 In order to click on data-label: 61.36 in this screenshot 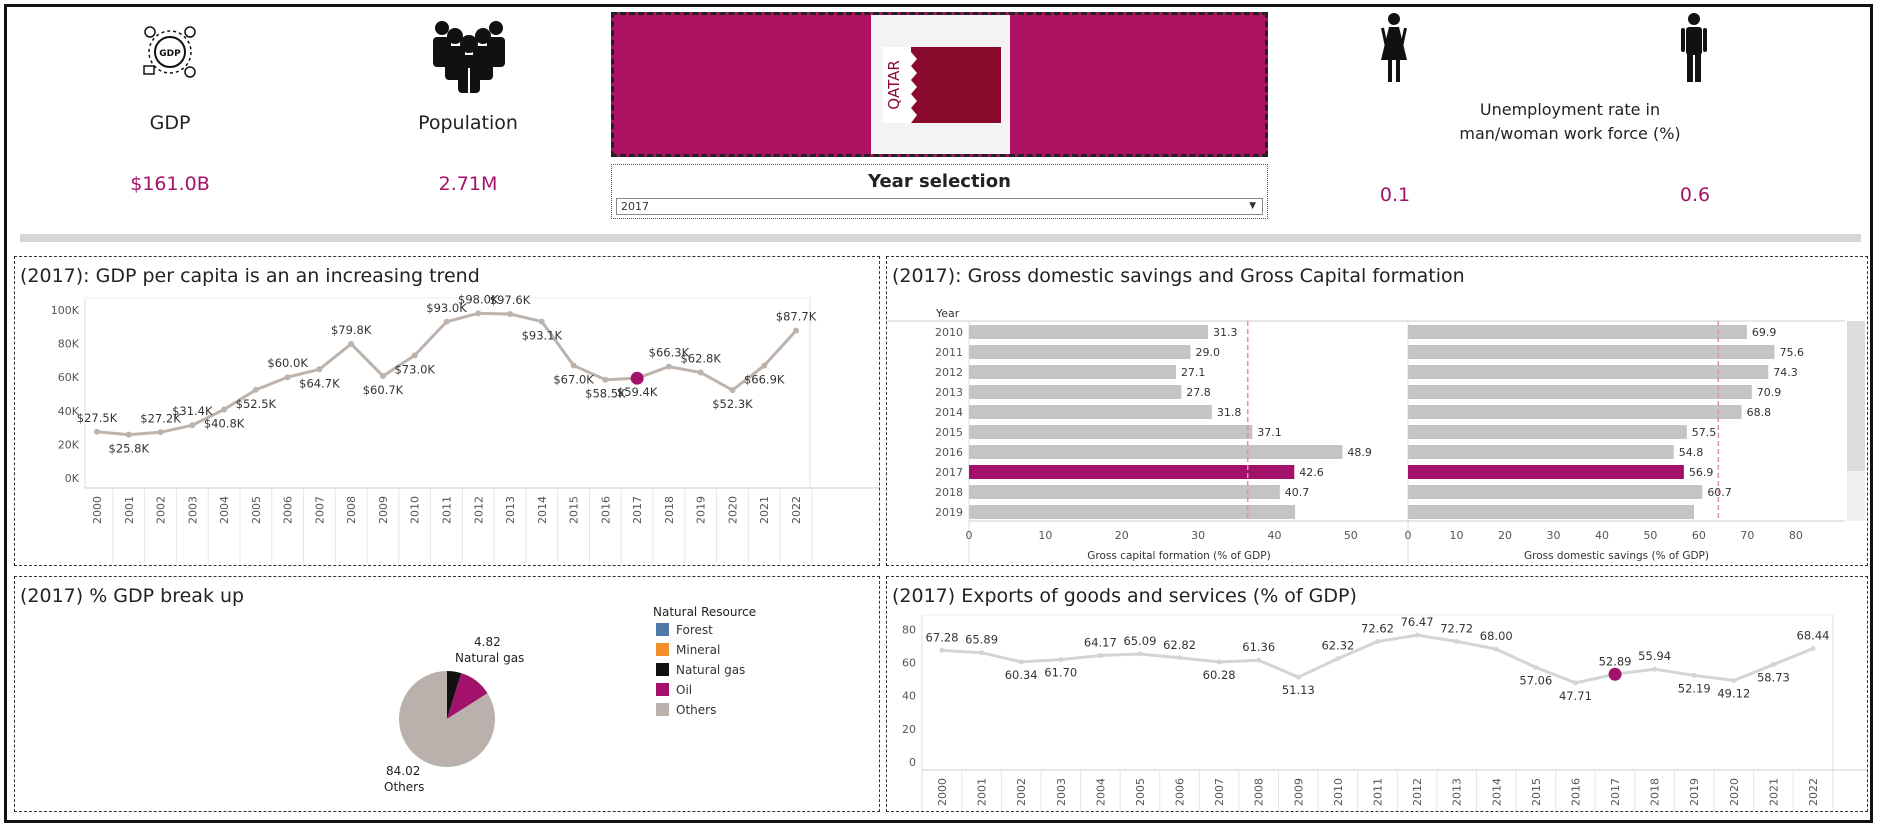, I will do `click(1258, 647)`.